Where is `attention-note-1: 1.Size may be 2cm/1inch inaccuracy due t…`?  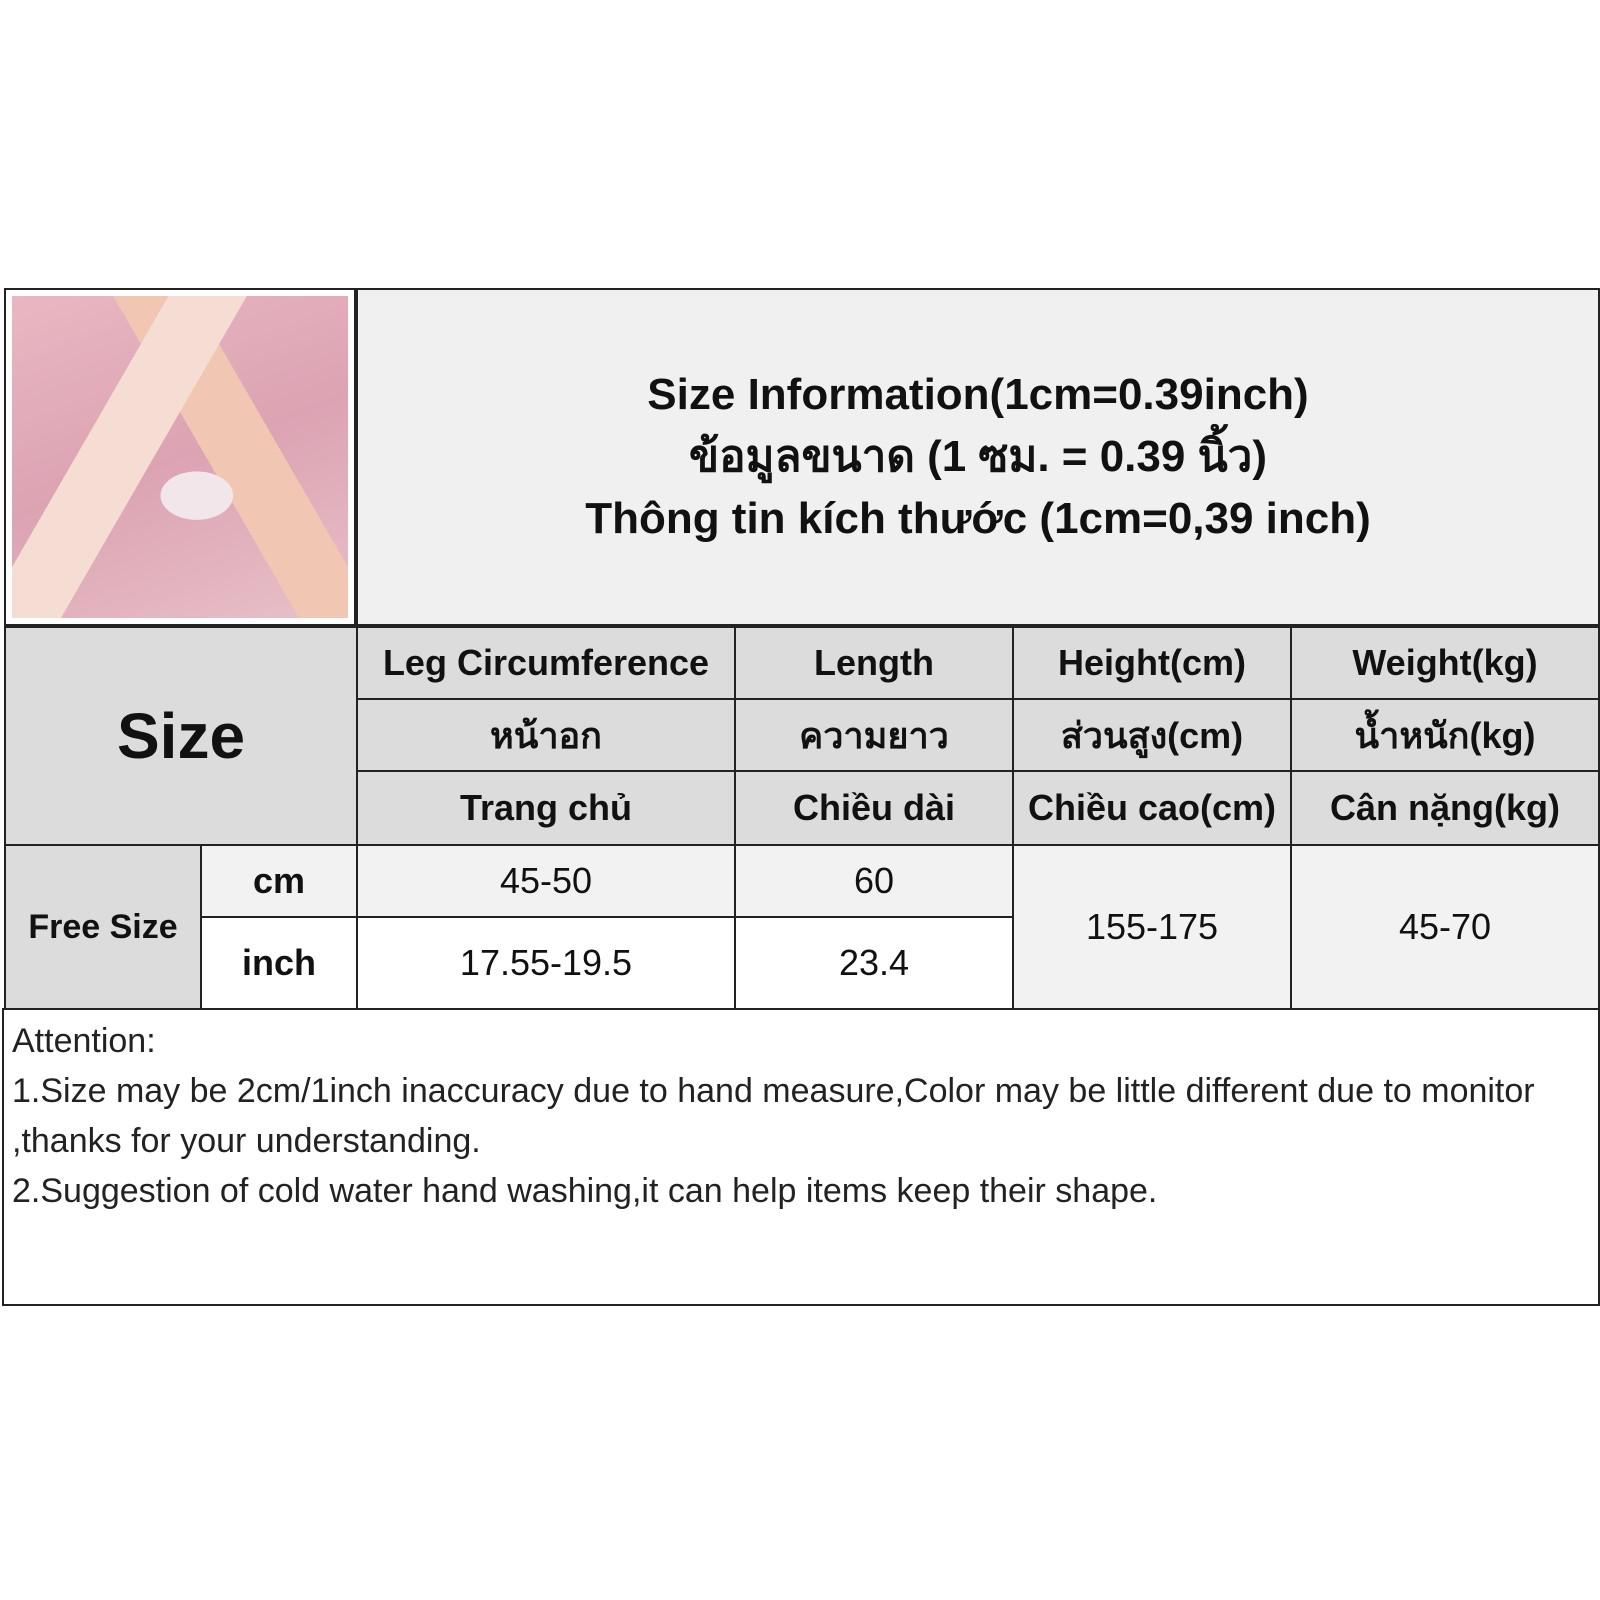 attention-note-1: 1.Size may be 2cm/1inch inaccuracy due t… is located at coordinates (773, 1116).